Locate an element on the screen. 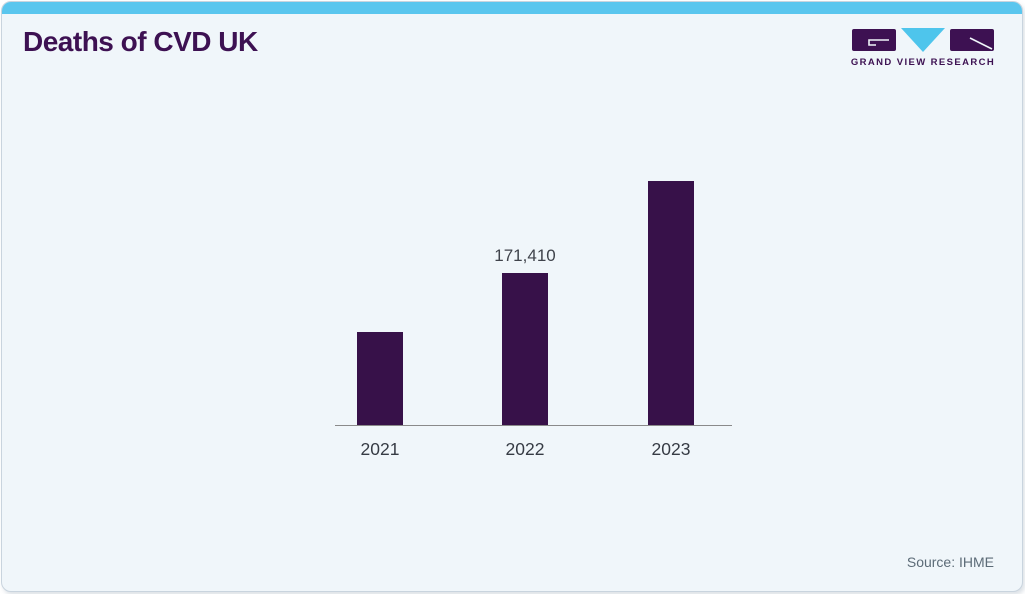 This screenshot has width=1025, height=594. x-axis-line is located at coordinates (533, 425).